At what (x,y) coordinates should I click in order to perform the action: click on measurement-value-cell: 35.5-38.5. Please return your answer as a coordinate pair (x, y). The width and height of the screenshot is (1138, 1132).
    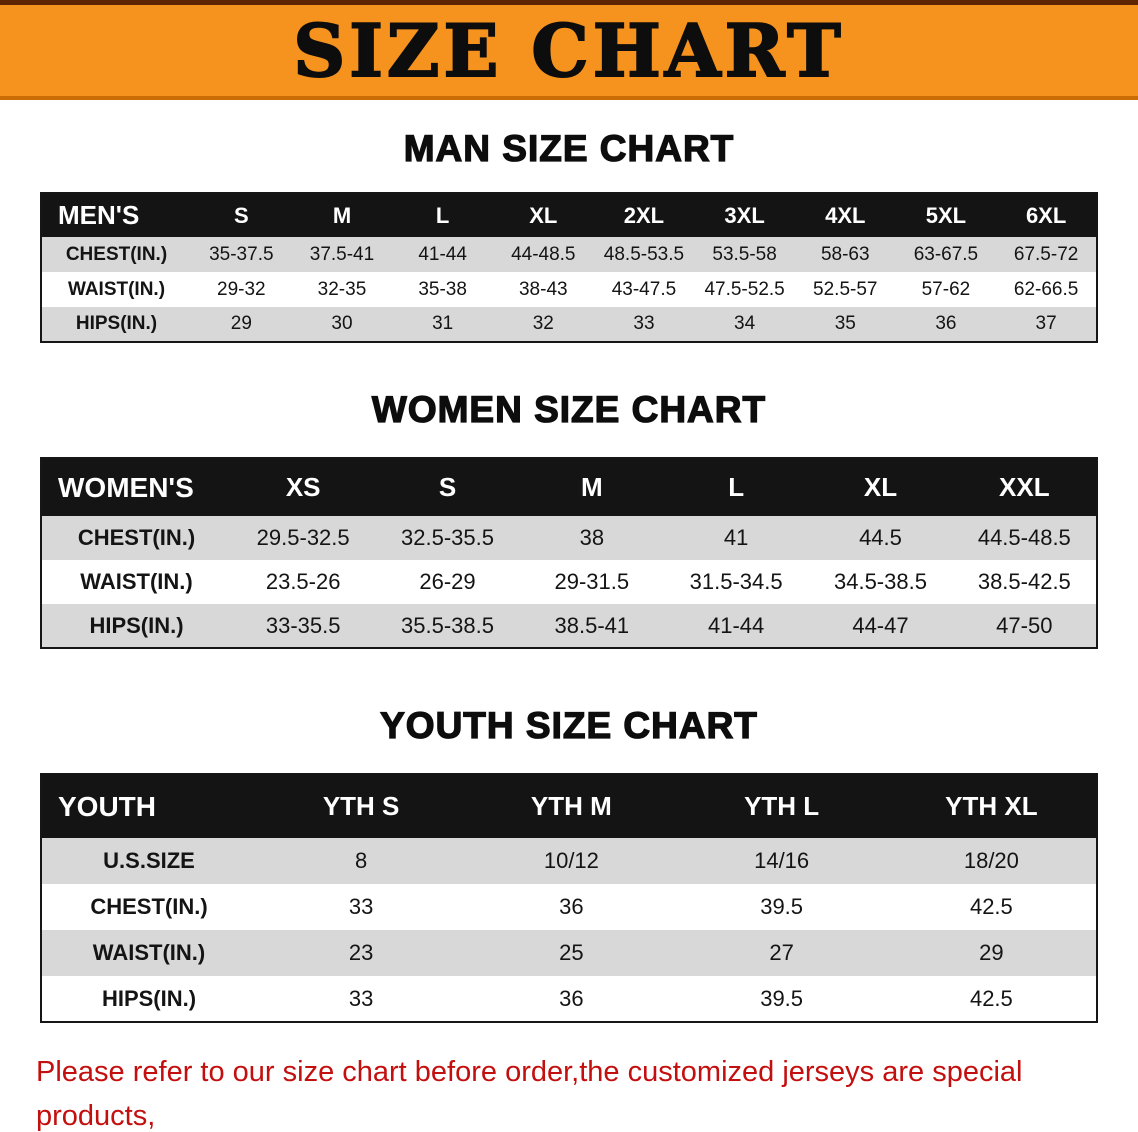
    Looking at the image, I should click on (447, 625).